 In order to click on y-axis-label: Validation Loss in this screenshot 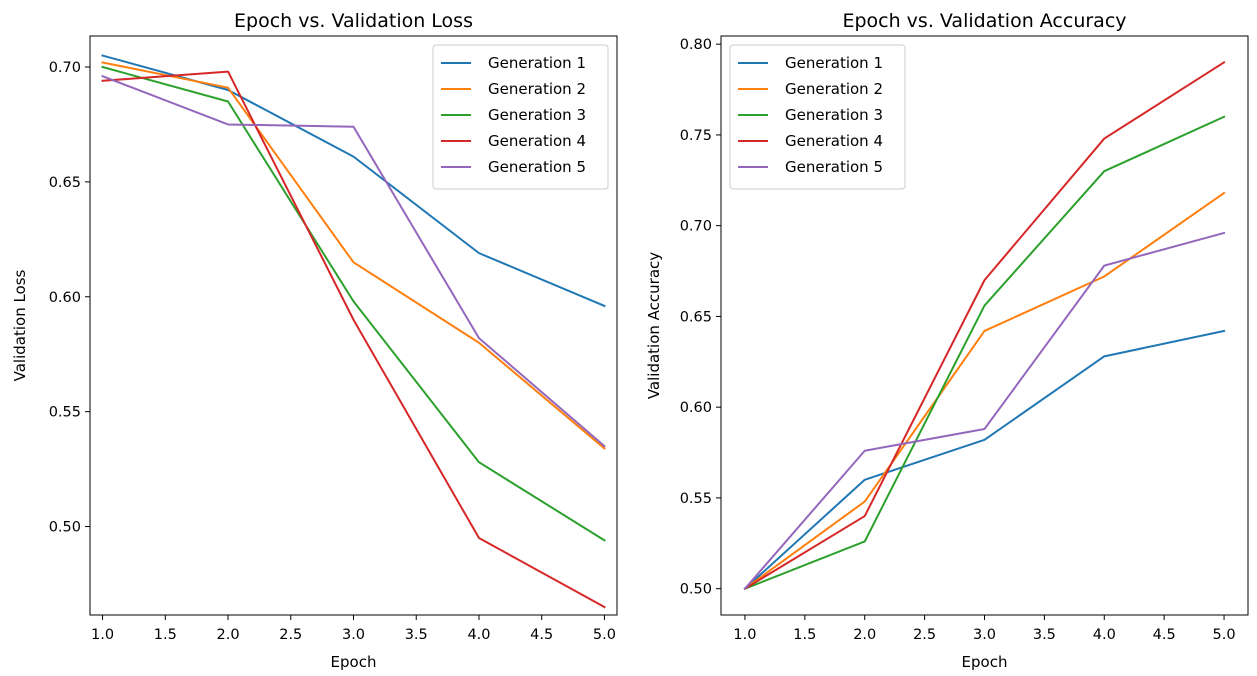, I will do `click(20, 325)`.